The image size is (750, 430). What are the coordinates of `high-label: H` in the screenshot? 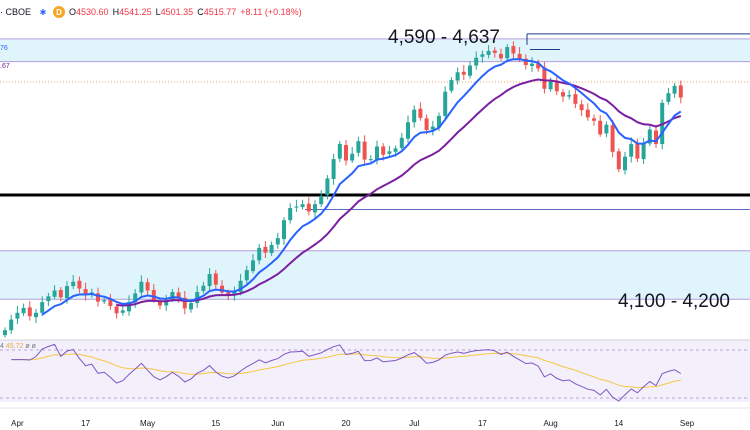 It's located at (116, 12).